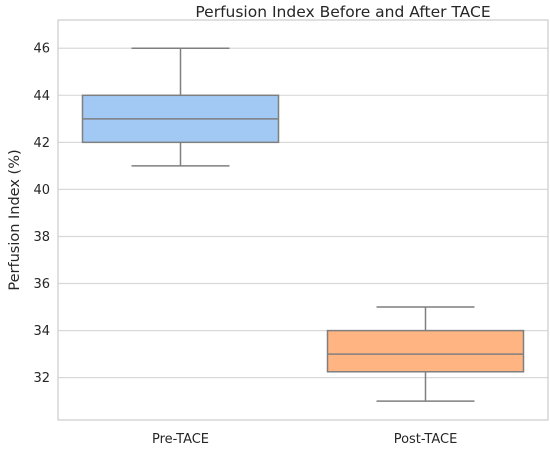 The image size is (550, 450). Describe the element at coordinates (426, 439) in the screenshot. I see `x-tick-label: Post-TACE` at that location.